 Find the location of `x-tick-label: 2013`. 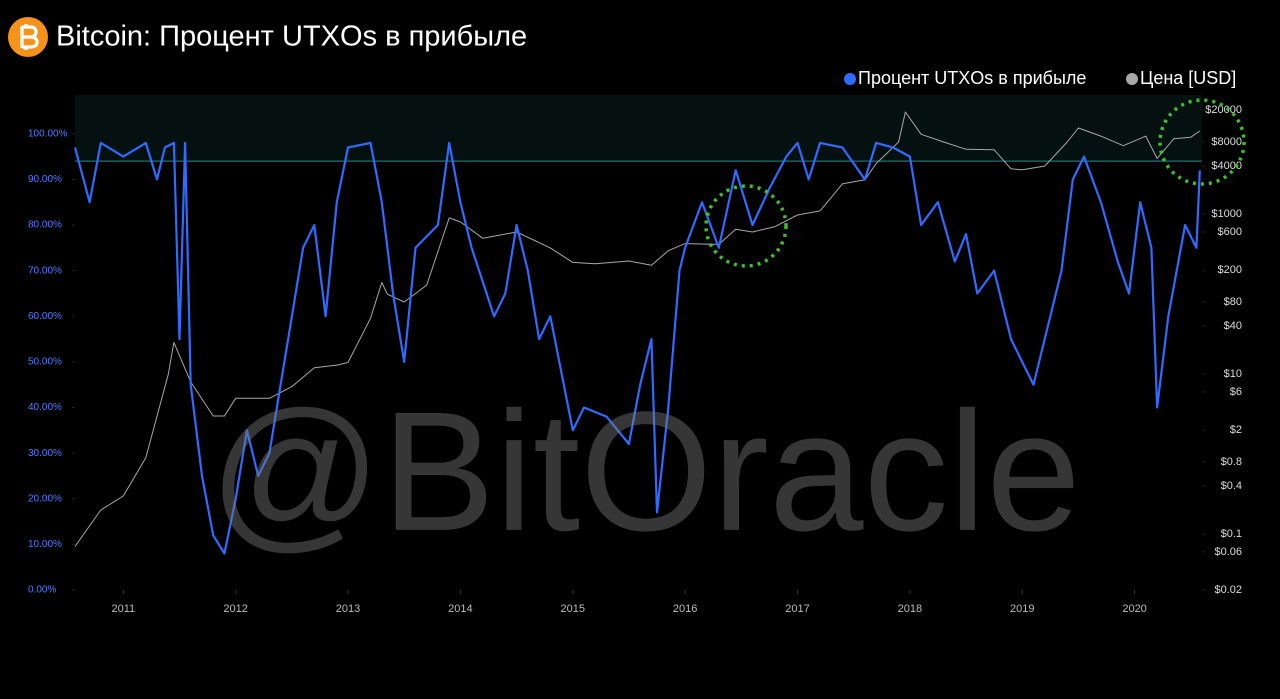

x-tick-label: 2013 is located at coordinates (348, 609).